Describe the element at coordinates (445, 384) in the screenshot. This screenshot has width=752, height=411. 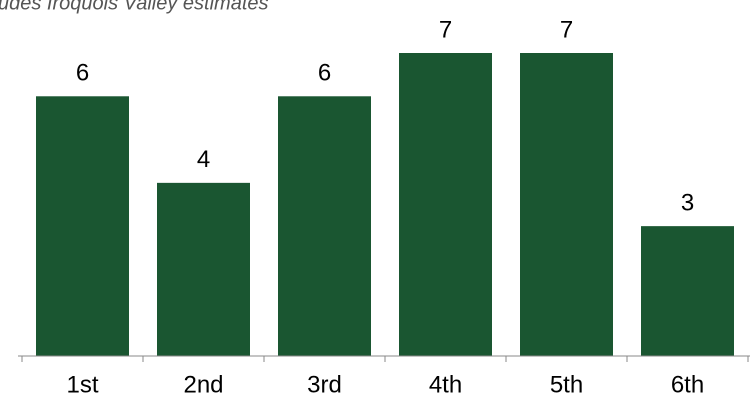
I see `x-tick-label: 4th` at that location.